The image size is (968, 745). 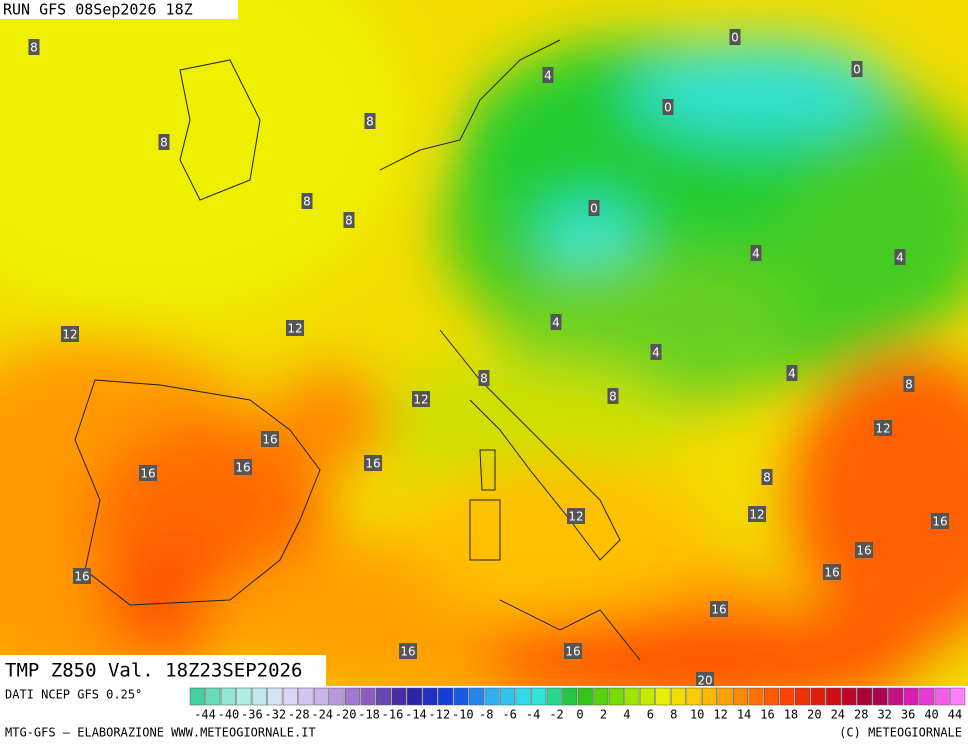 What do you see at coordinates (814, 715) in the screenshot?
I see `scale-label: 20` at bounding box center [814, 715].